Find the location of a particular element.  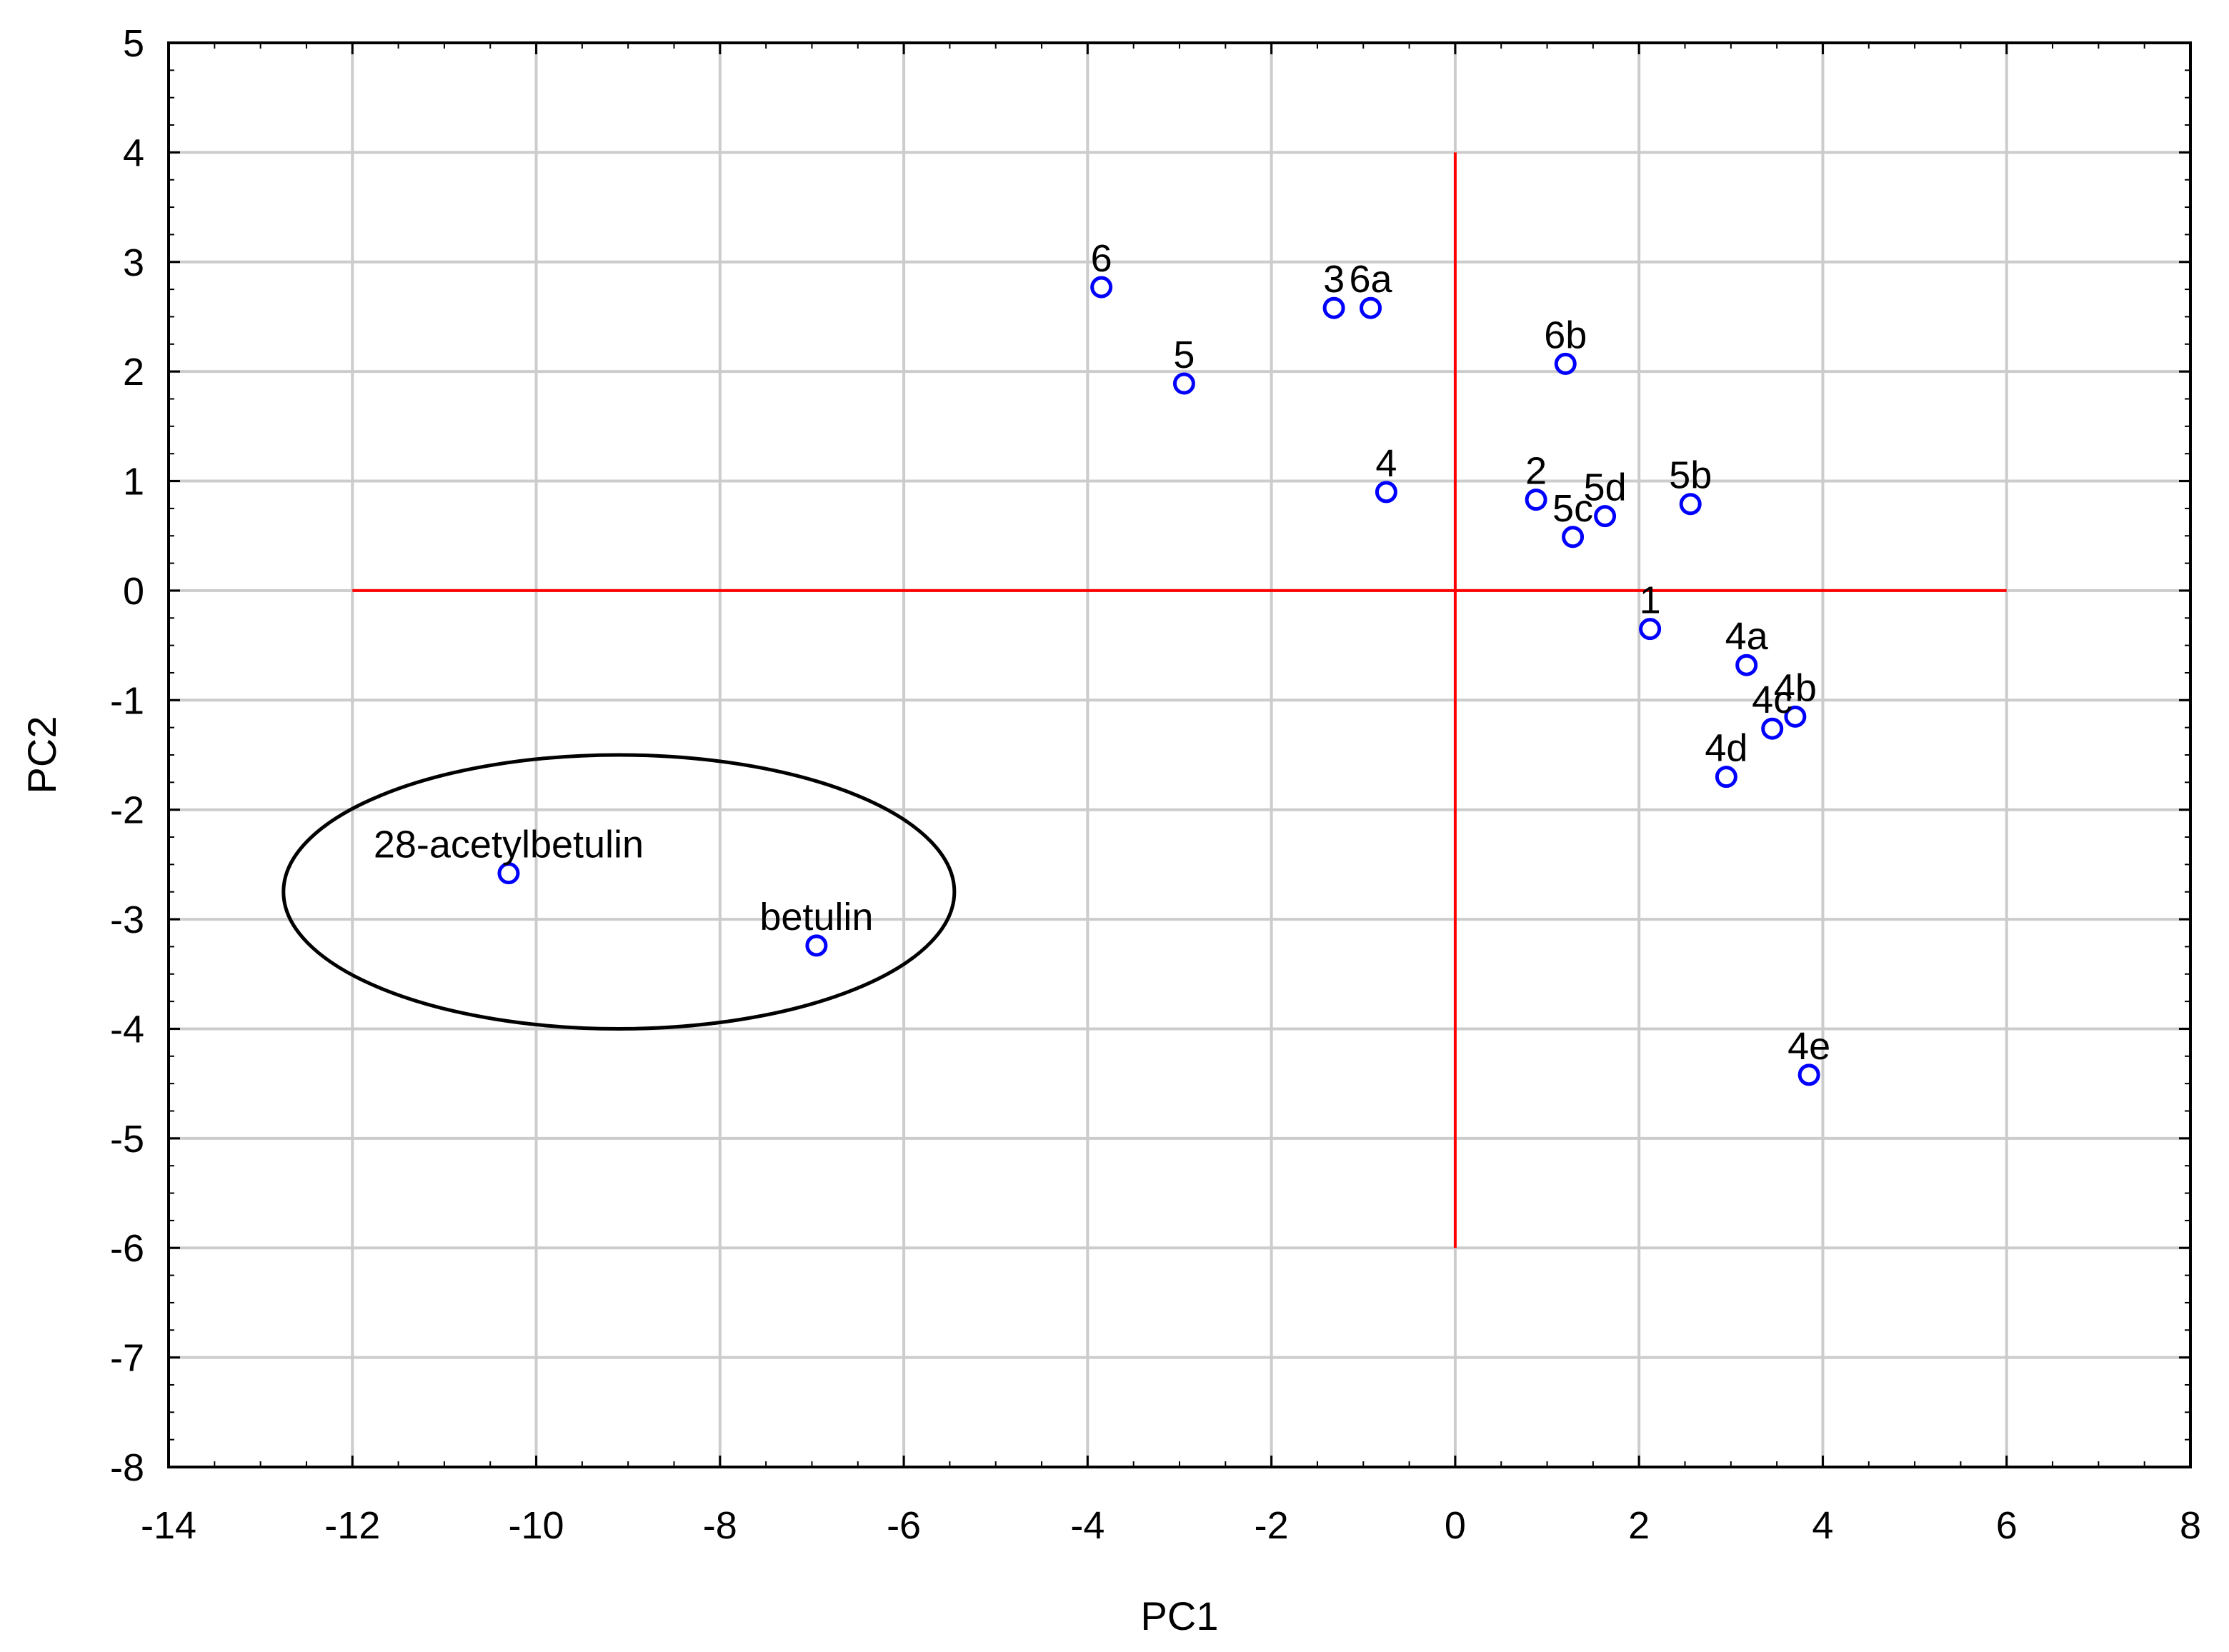

y-tick-label: 5 is located at coordinates (133, 43).